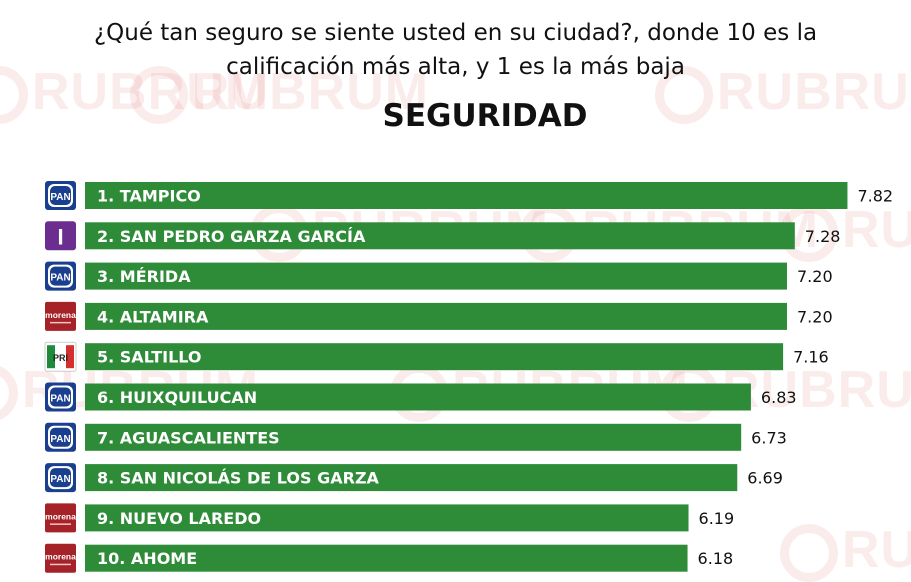 The width and height of the screenshot is (911, 582). I want to click on bar-value-label: 7.16, so click(811, 357).